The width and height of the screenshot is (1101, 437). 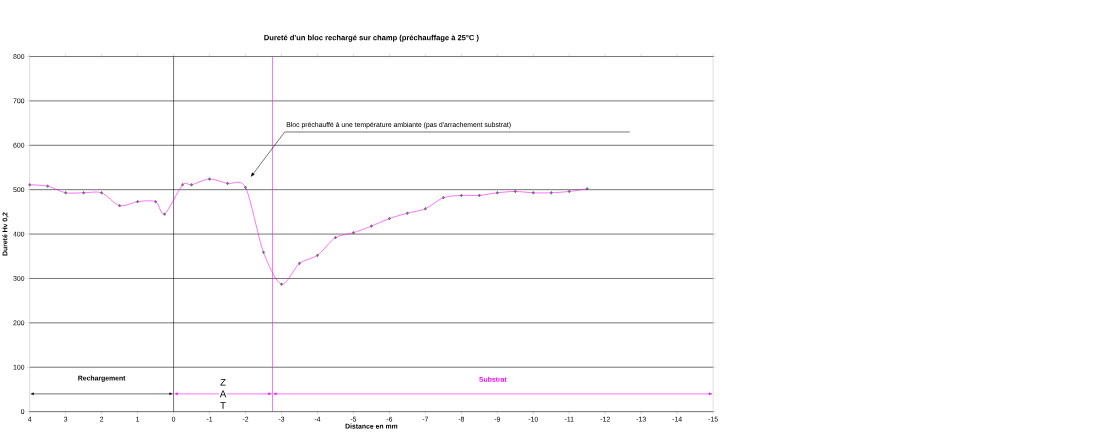 What do you see at coordinates (223, 393) in the screenshot?
I see `annotation: Z A T` at bounding box center [223, 393].